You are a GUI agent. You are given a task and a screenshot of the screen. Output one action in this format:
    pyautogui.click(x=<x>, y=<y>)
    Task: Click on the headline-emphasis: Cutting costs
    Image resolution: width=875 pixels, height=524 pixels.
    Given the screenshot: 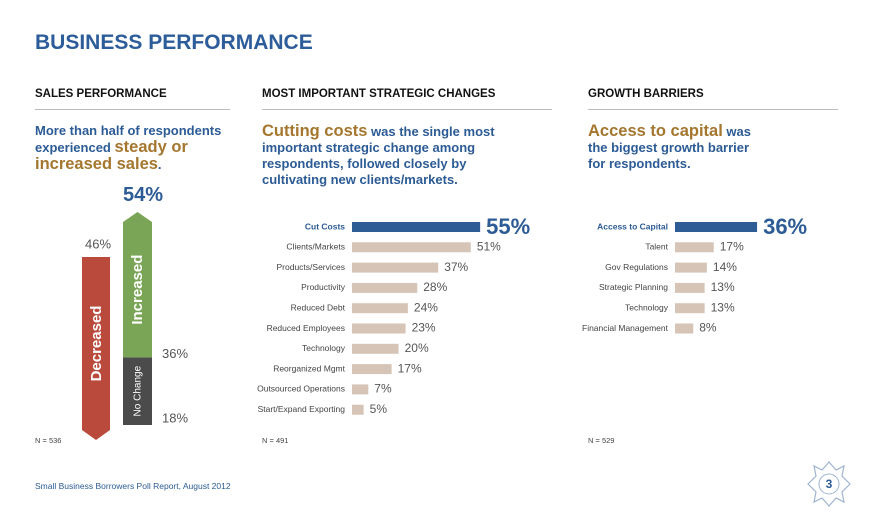 What is the action you would take?
    pyautogui.click(x=315, y=131)
    